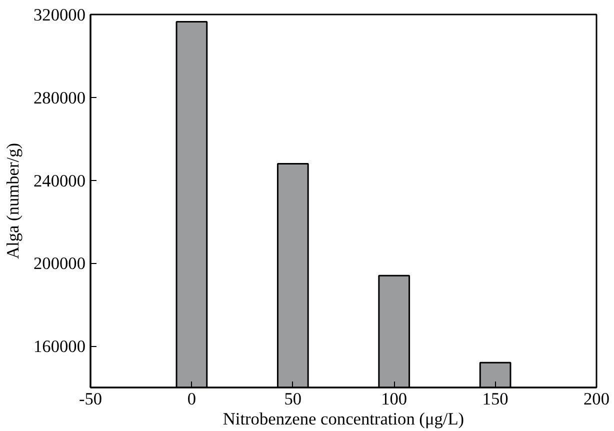 This screenshot has height=431, width=614. What do you see at coordinates (13, 200) in the screenshot?
I see `y-axis-title: Alga (number/g)` at bounding box center [13, 200].